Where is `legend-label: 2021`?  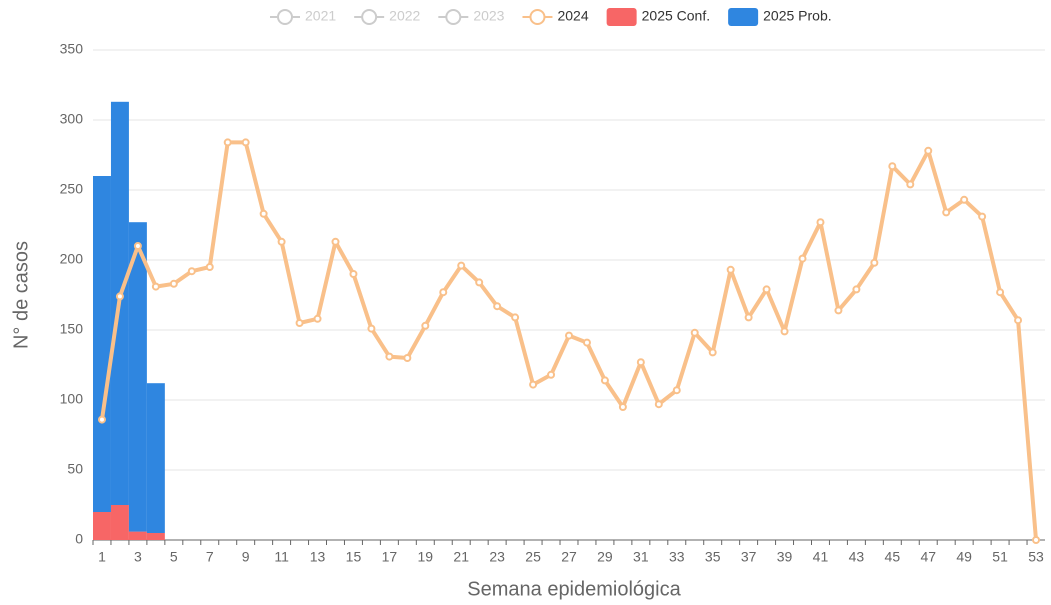
legend-label: 2021 is located at coordinates (320, 16).